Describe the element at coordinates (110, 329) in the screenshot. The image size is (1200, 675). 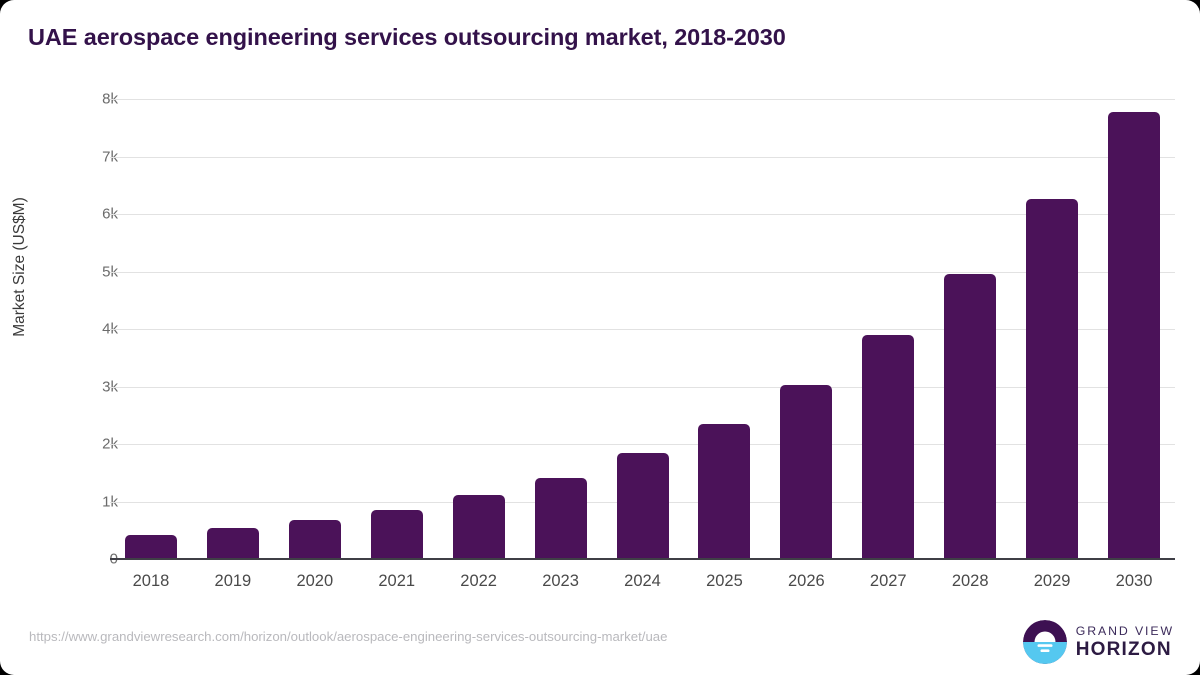
I see `y-axis-tick-label: 4k` at that location.